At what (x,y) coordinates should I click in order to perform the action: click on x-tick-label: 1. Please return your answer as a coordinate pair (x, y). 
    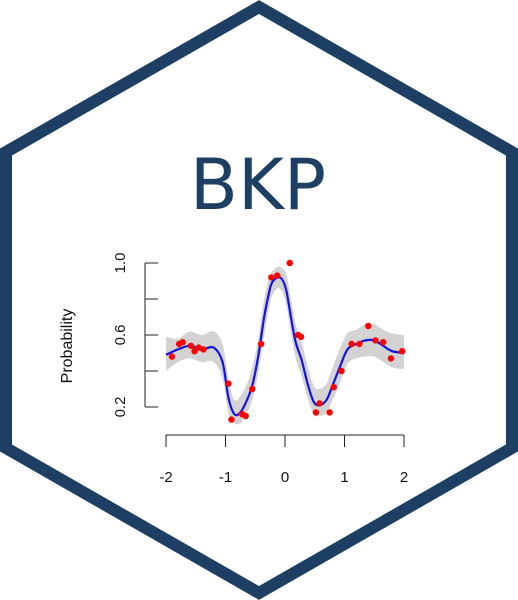
    Looking at the image, I should click on (344, 477).